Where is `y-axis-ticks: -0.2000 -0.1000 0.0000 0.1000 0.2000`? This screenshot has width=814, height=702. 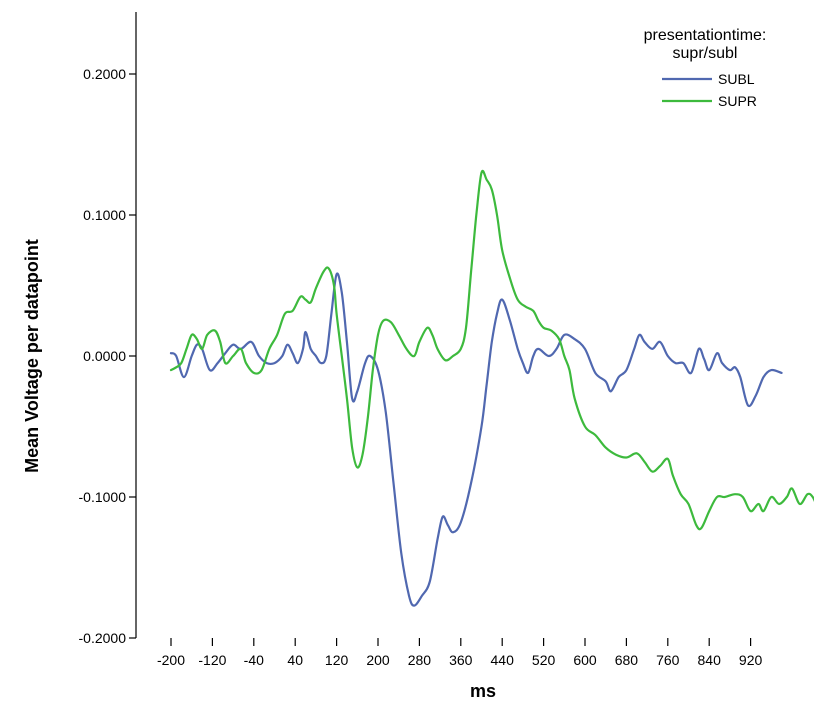 y-axis-ticks: -0.2000 -0.1000 0.0000 0.1000 0.2000 is located at coordinates (107, 356).